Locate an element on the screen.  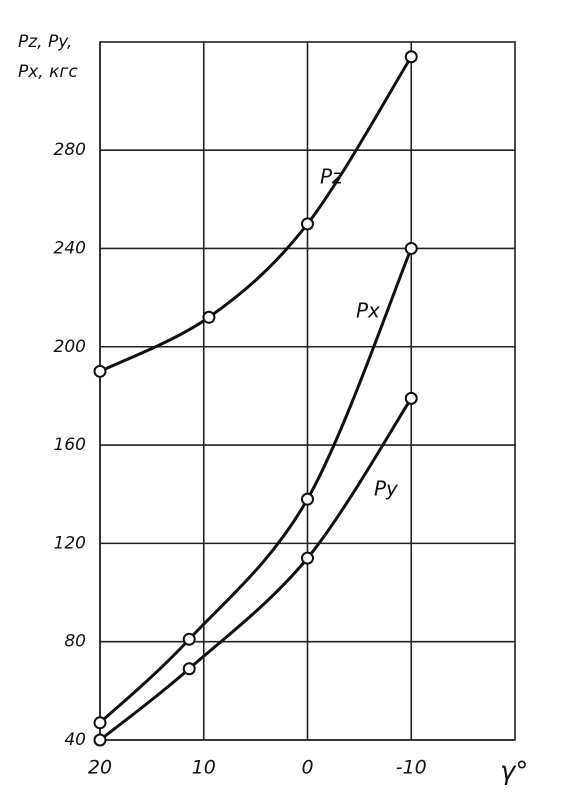
series-label: Py is located at coordinates (386, 489).